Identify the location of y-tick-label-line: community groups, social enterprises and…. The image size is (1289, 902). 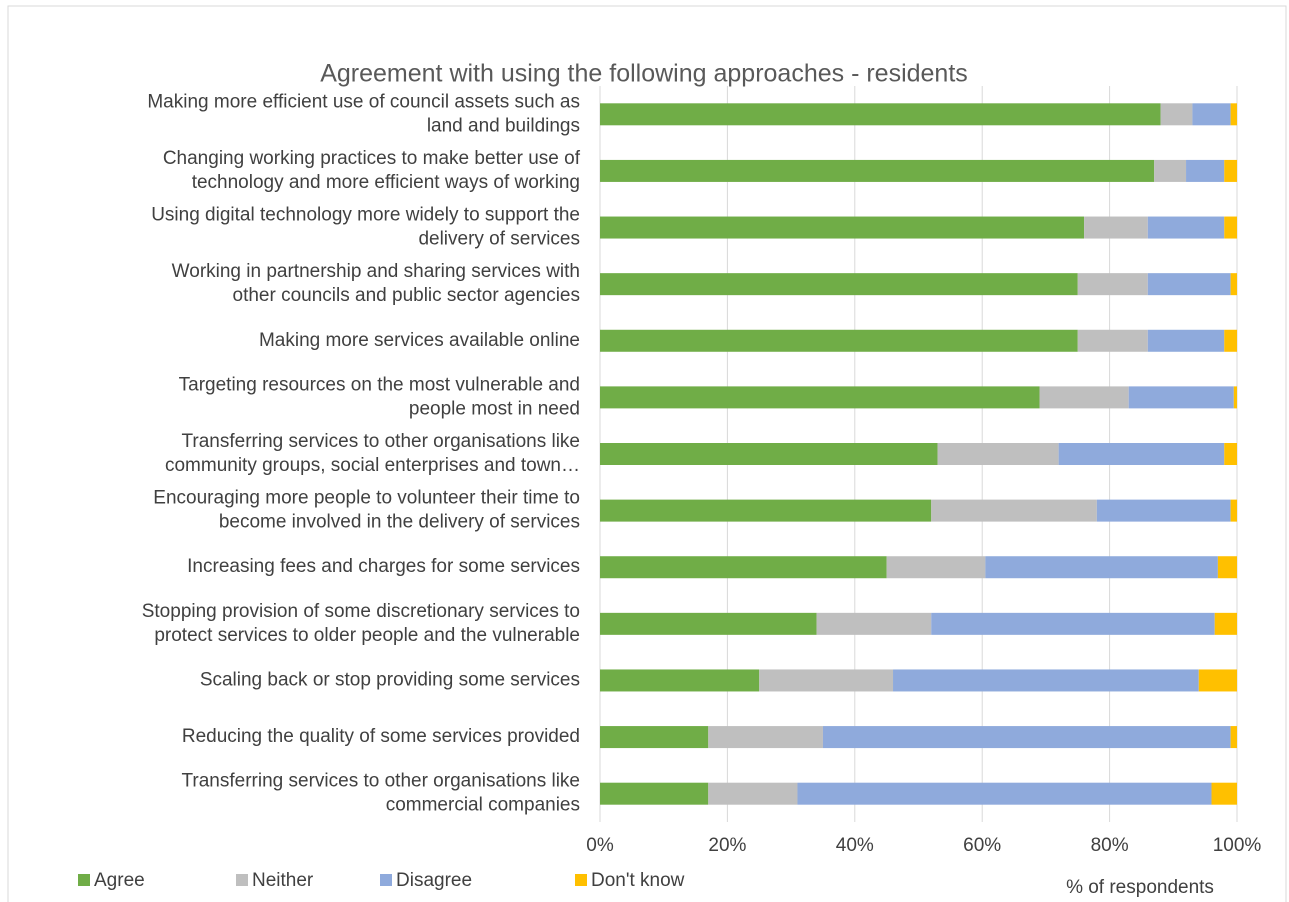
(372, 465).